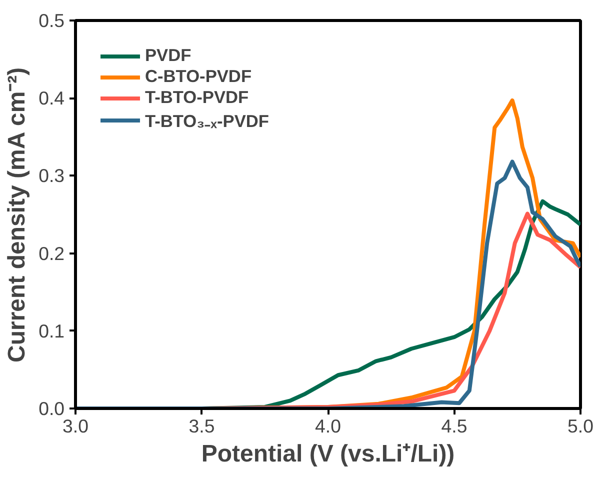 This screenshot has width=608, height=479. I want to click on y-tick-label: 0.5, so click(51, 20).